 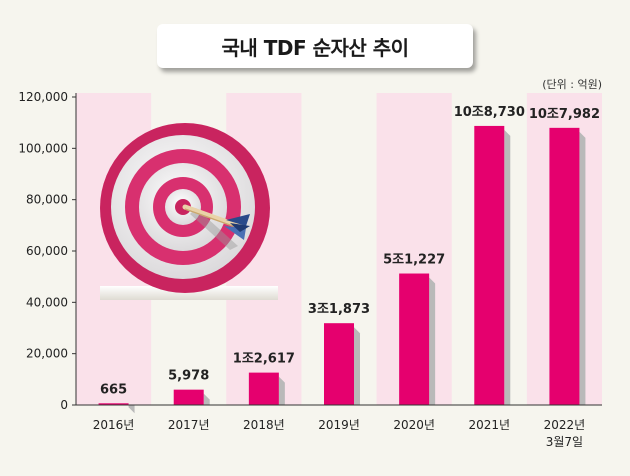 I want to click on chart-title-box: 국내 TDF 순자산 추이, so click(x=315, y=46).